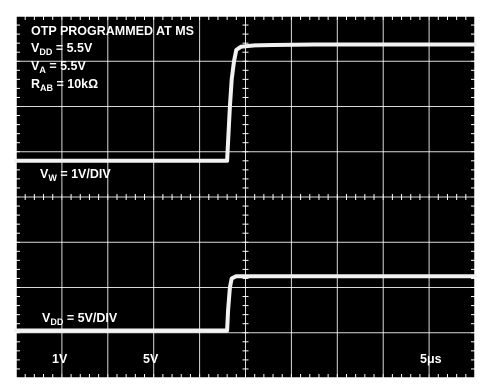 The width and height of the screenshot is (481, 390). What do you see at coordinates (64, 84) in the screenshot?
I see `annotation-rab: RAB = 10kΩ` at bounding box center [64, 84].